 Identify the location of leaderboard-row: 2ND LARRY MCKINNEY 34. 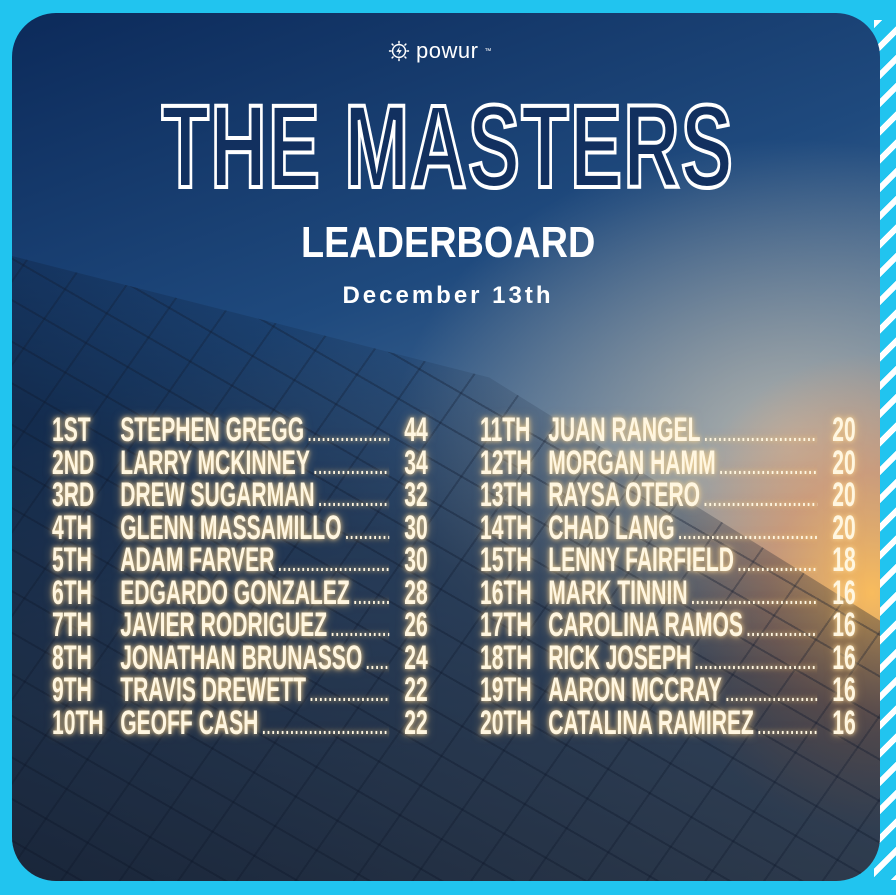
(240, 462).